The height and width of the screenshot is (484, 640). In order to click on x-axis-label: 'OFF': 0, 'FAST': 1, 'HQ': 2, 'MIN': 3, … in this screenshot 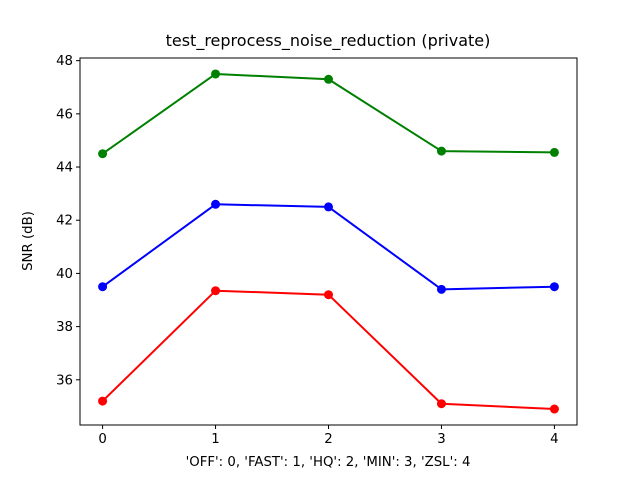, I will do `click(328, 462)`.